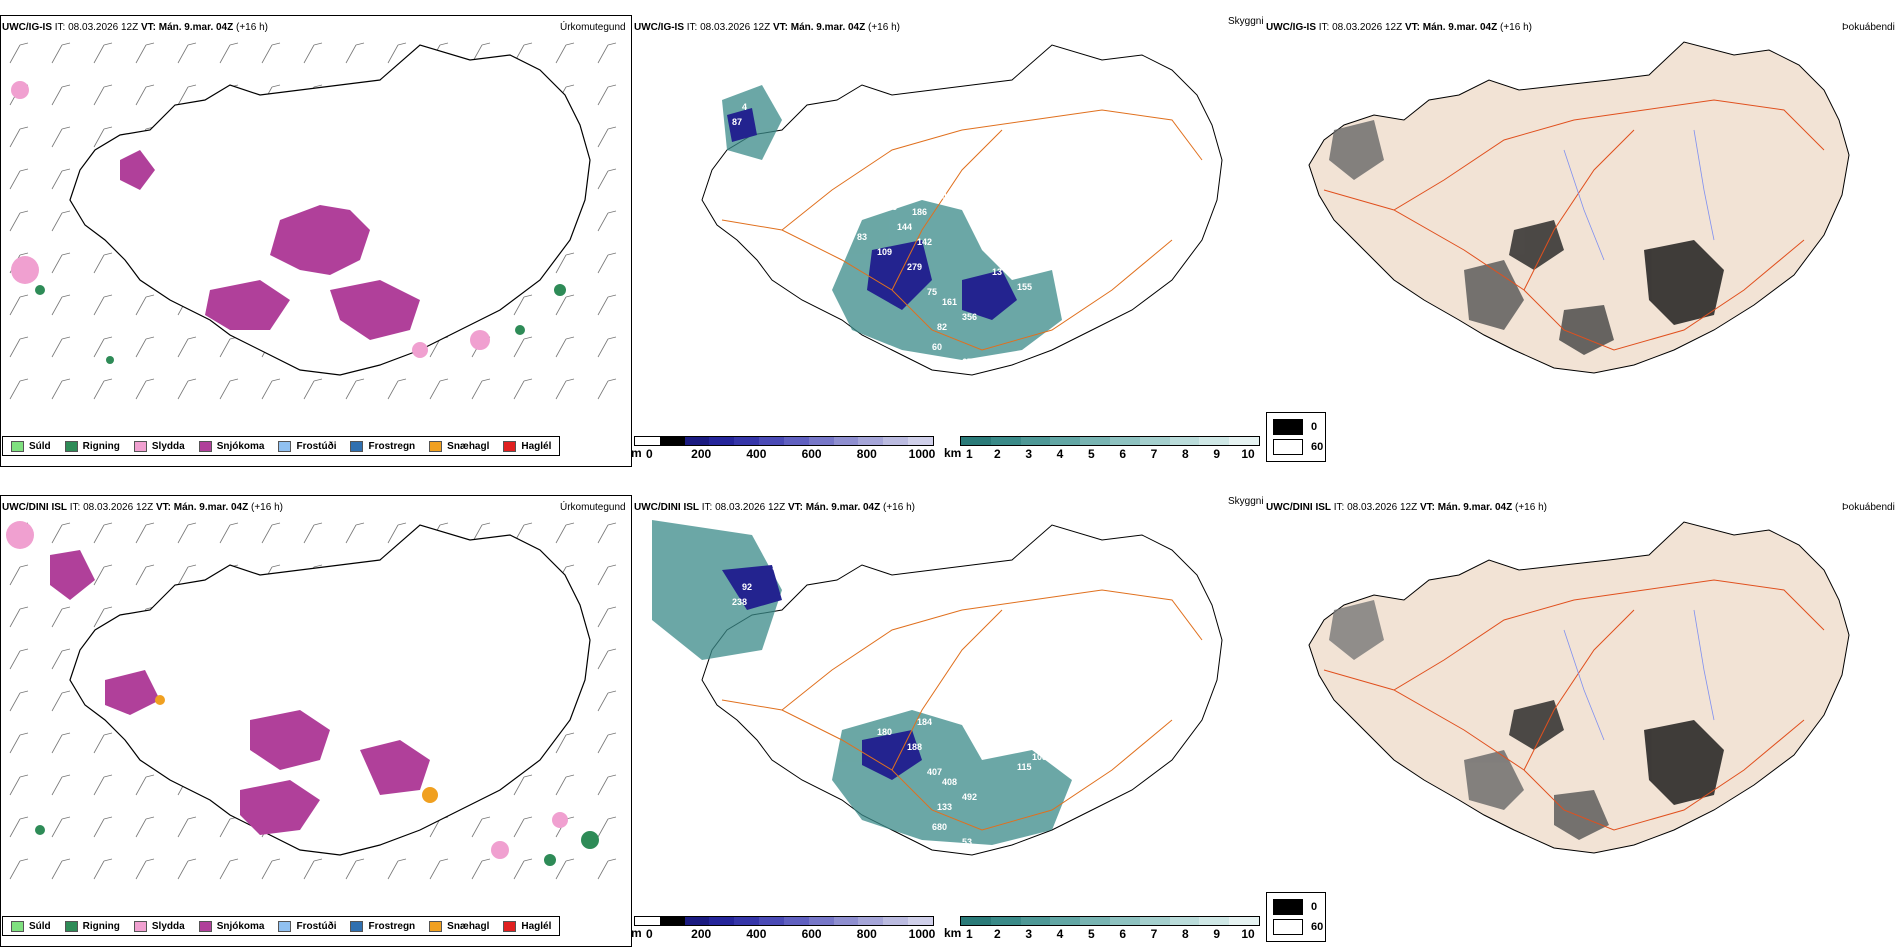  Describe the element at coordinates (1024, 287) in the screenshot. I see `terrain-height-label: 155` at that location.